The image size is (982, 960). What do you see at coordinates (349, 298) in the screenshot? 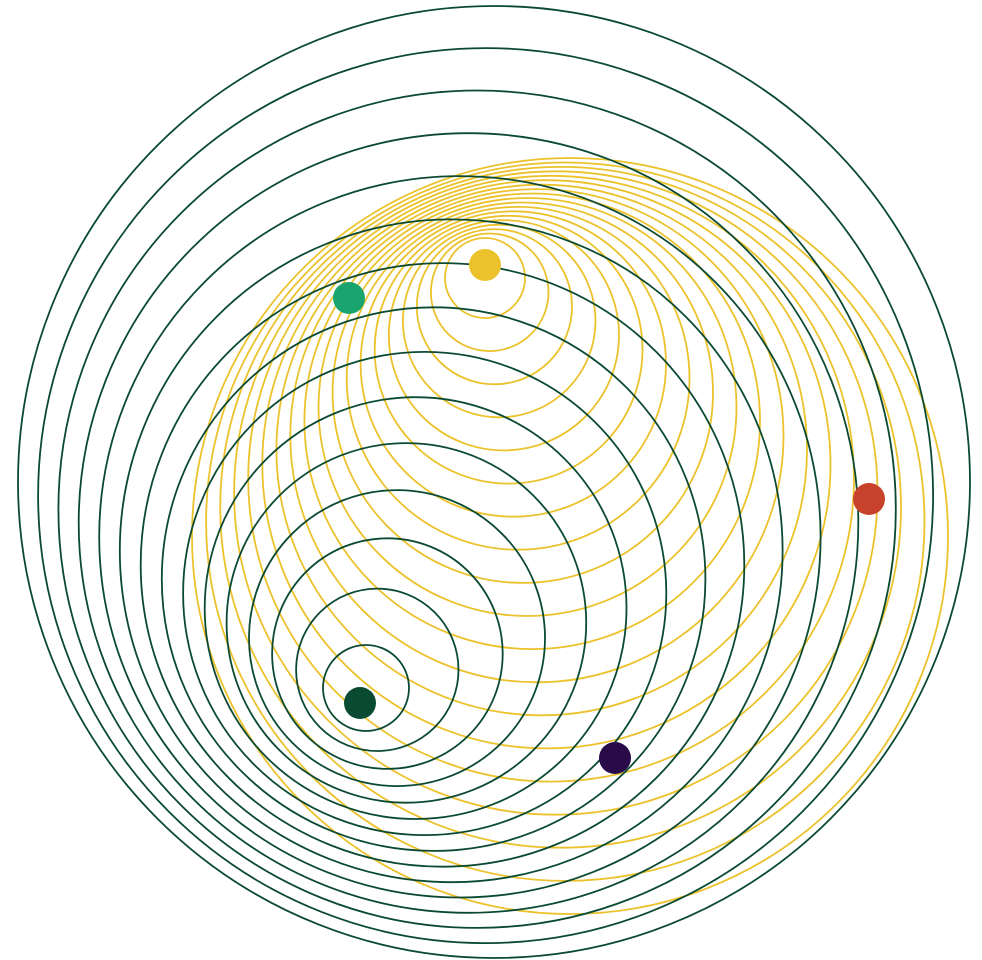
I see `teal-dot` at bounding box center [349, 298].